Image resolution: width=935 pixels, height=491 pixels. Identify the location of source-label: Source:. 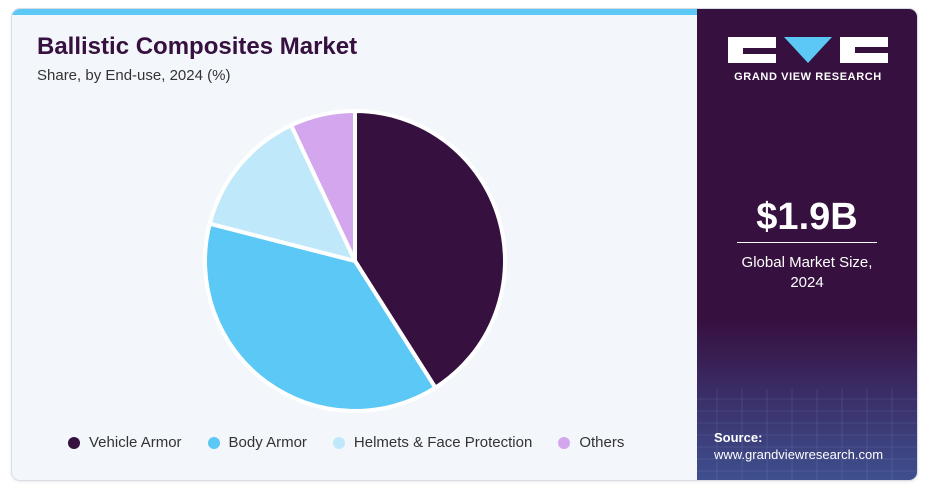
(738, 437).